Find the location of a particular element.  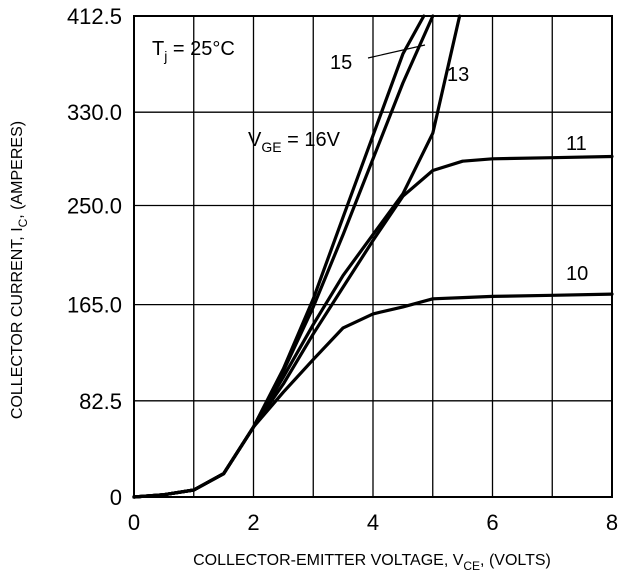

y-tick-label: 412.5 is located at coordinates (94, 16).